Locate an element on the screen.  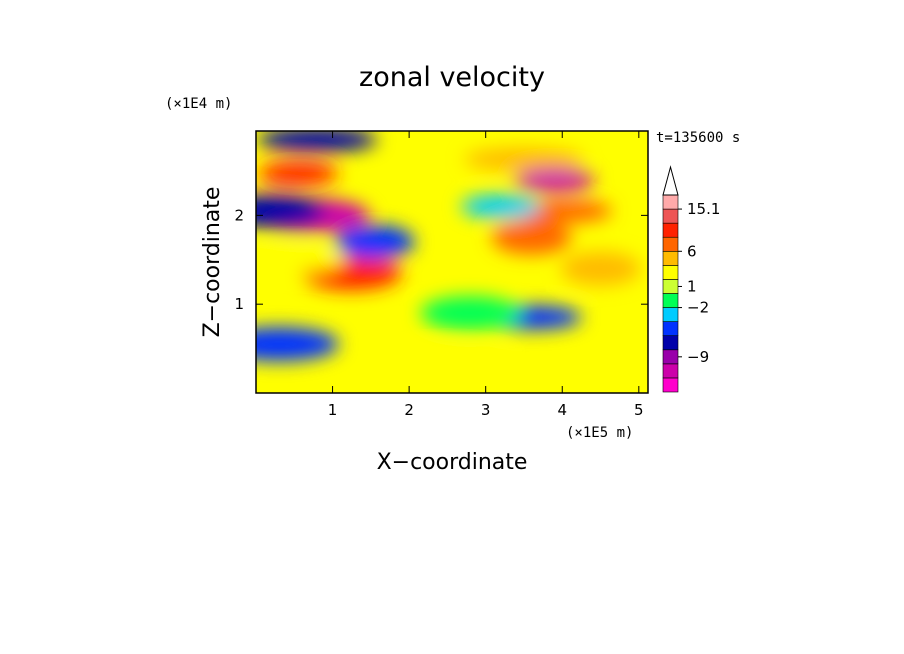
x-scale-note: (×1E5 m) is located at coordinates (599, 433).